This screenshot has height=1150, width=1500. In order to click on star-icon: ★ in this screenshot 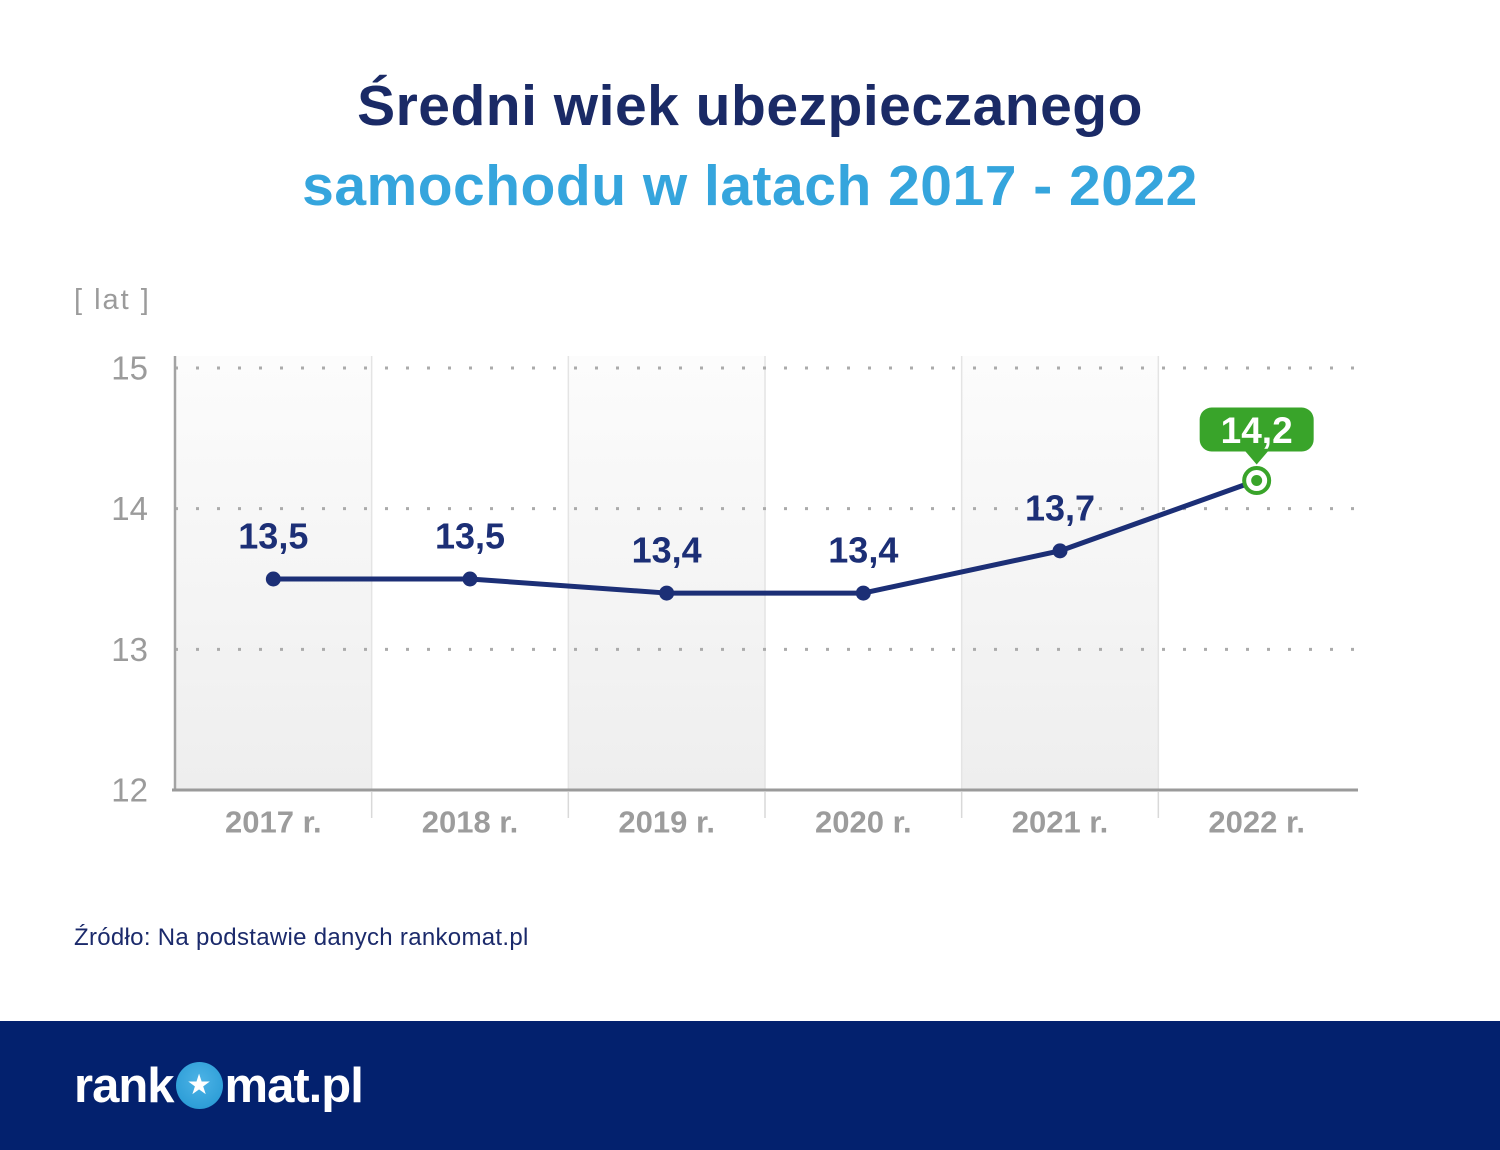, I will do `click(199, 1085)`.